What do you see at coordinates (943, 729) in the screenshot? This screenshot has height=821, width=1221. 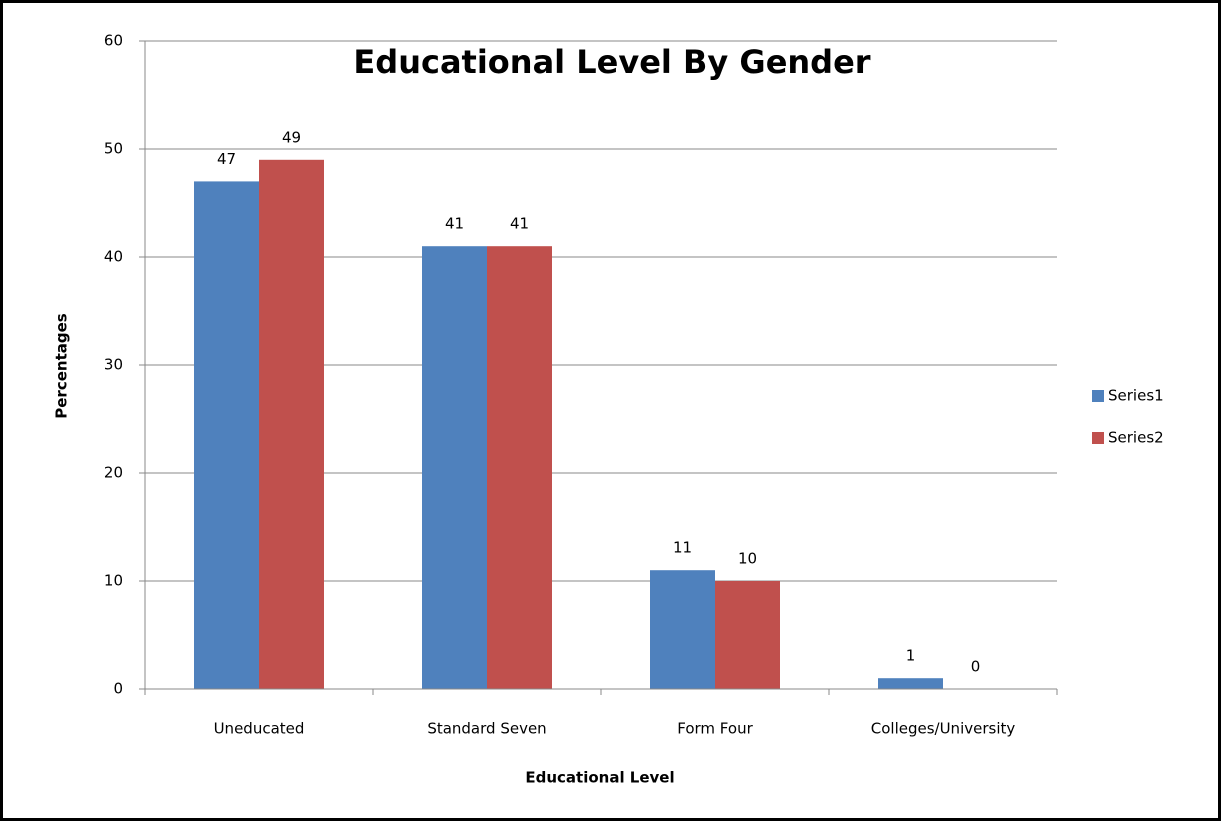 I see `x-tick-label: Colleges/University` at bounding box center [943, 729].